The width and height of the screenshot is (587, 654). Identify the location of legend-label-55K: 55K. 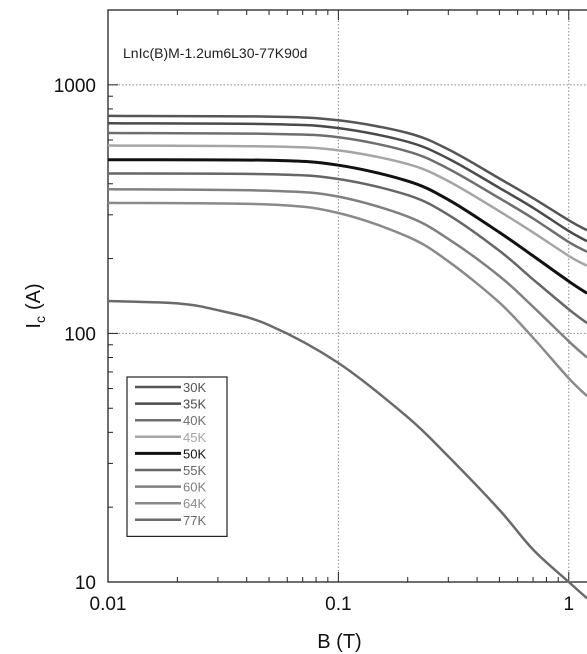
(194, 470).